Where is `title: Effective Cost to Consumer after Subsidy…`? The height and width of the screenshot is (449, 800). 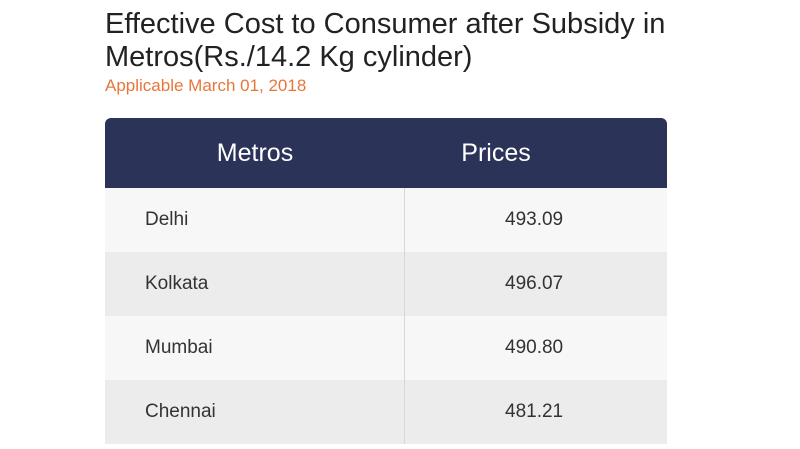 title: Effective Cost to Consumer after Subsidy… is located at coordinates (385, 40).